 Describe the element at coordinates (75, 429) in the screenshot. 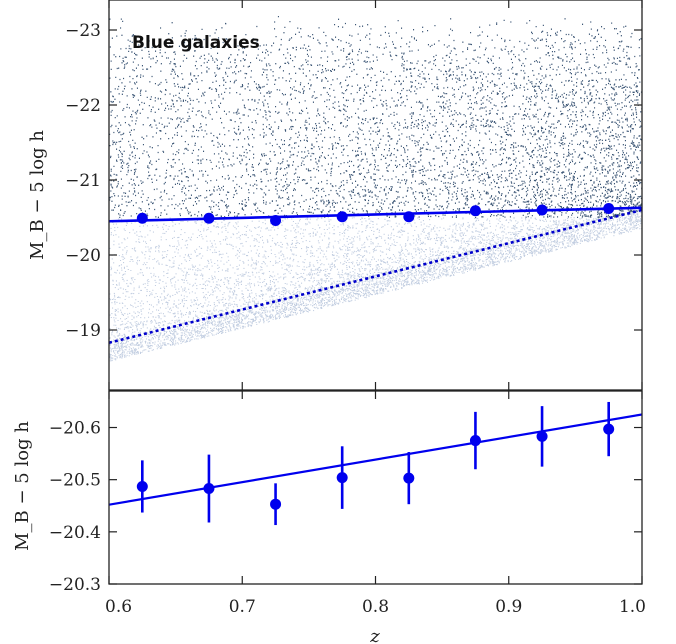

I see `y-tick-label: −20.6` at that location.